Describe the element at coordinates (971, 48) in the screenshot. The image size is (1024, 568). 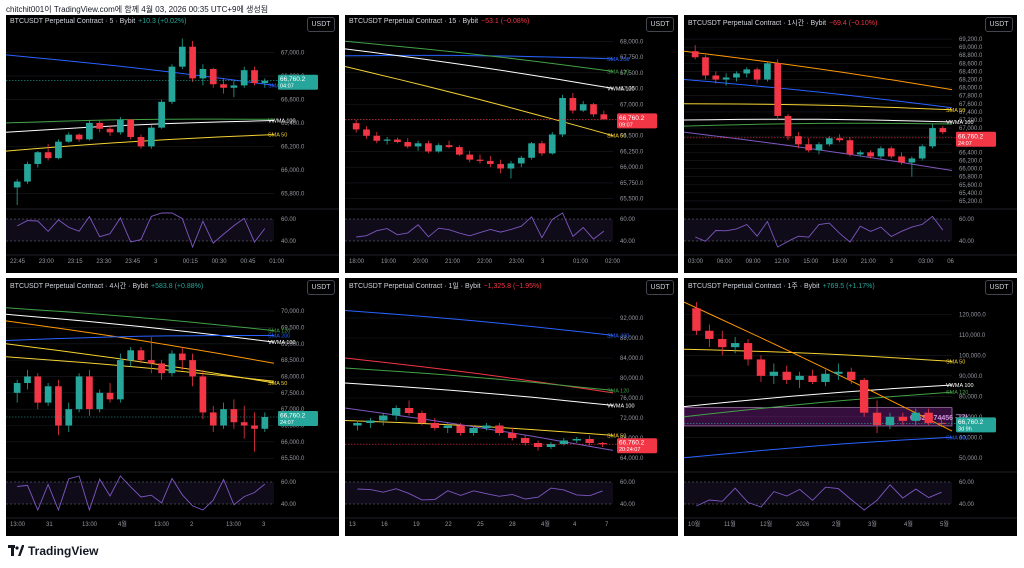
I see `y-tick-label: 69,000.0` at that location.